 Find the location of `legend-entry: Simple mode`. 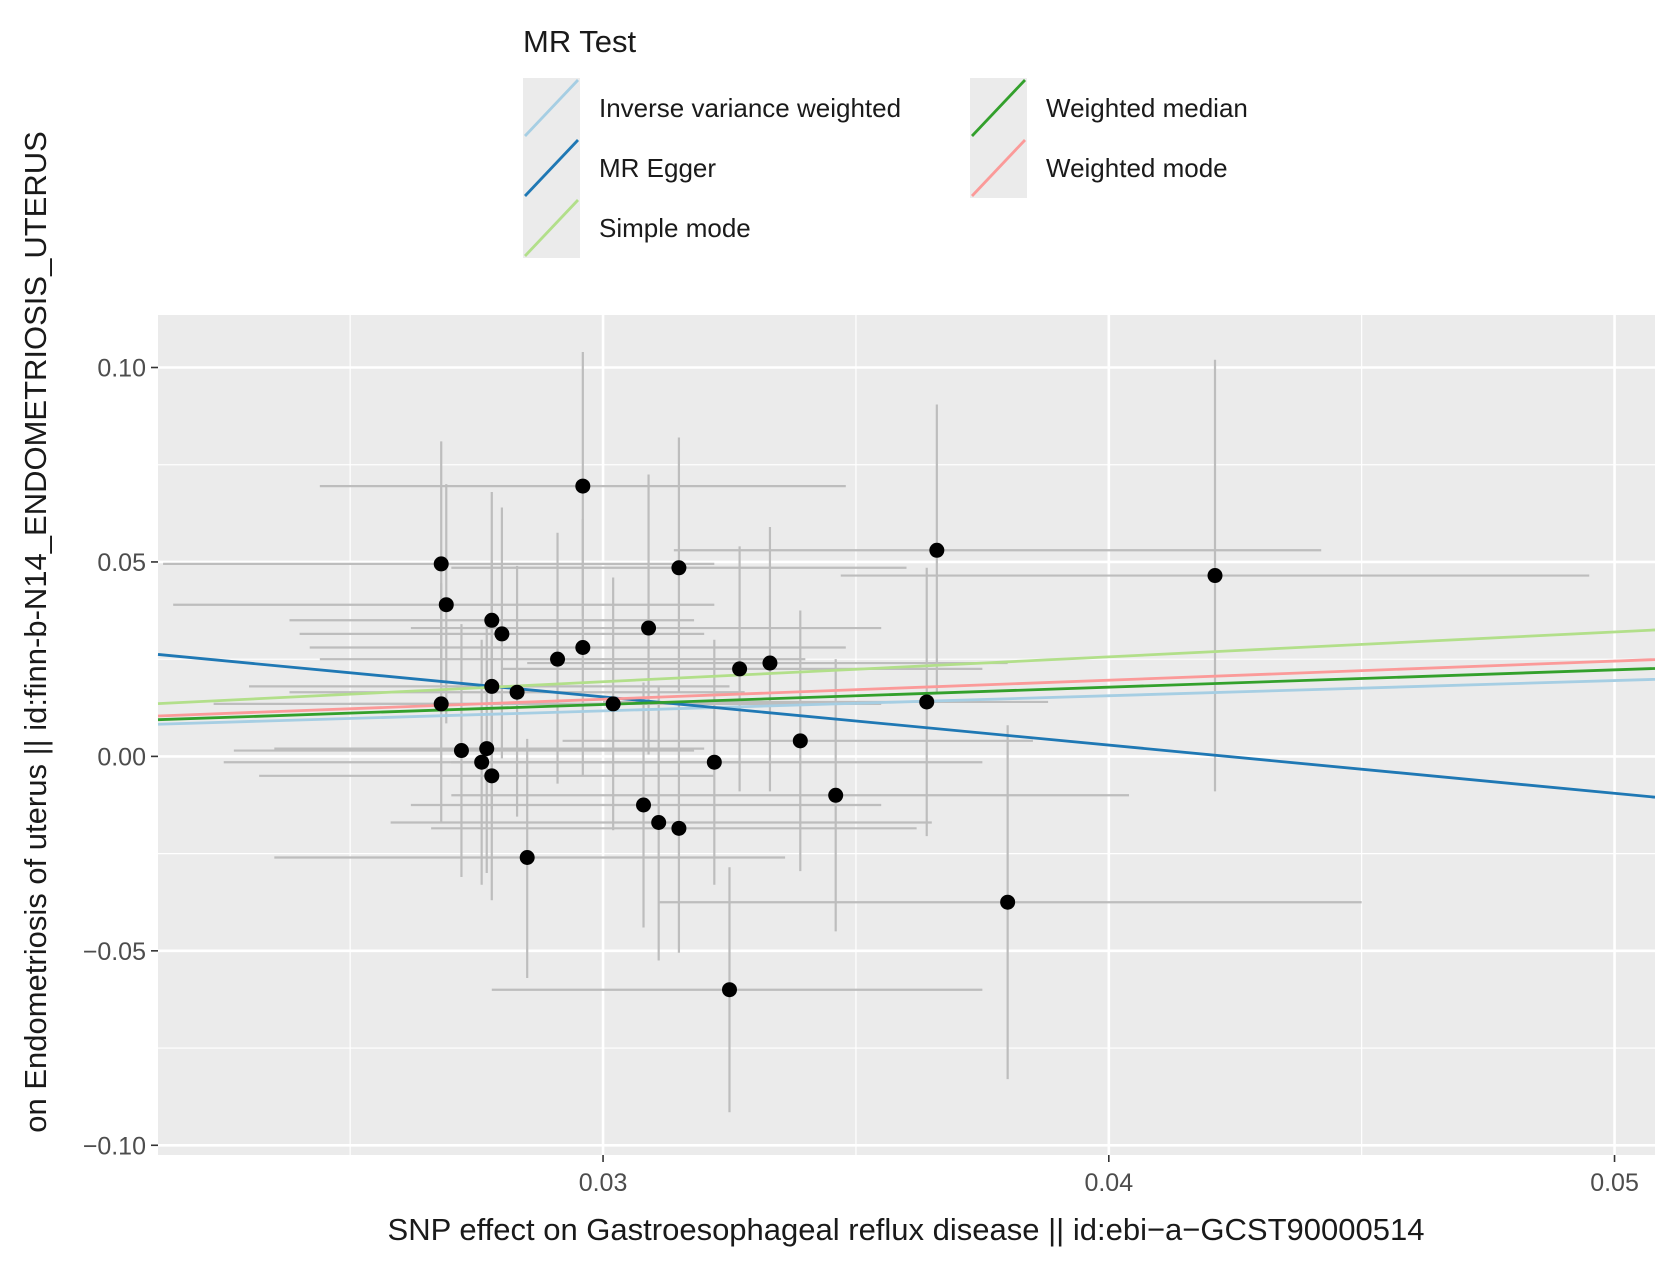

legend-entry: Simple mode is located at coordinates (637, 228).